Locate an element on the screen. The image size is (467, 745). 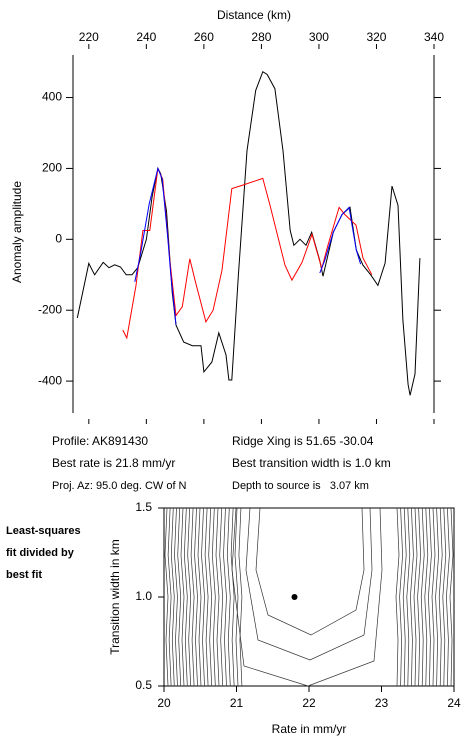
side-note: best fit is located at coordinates (24, 575).